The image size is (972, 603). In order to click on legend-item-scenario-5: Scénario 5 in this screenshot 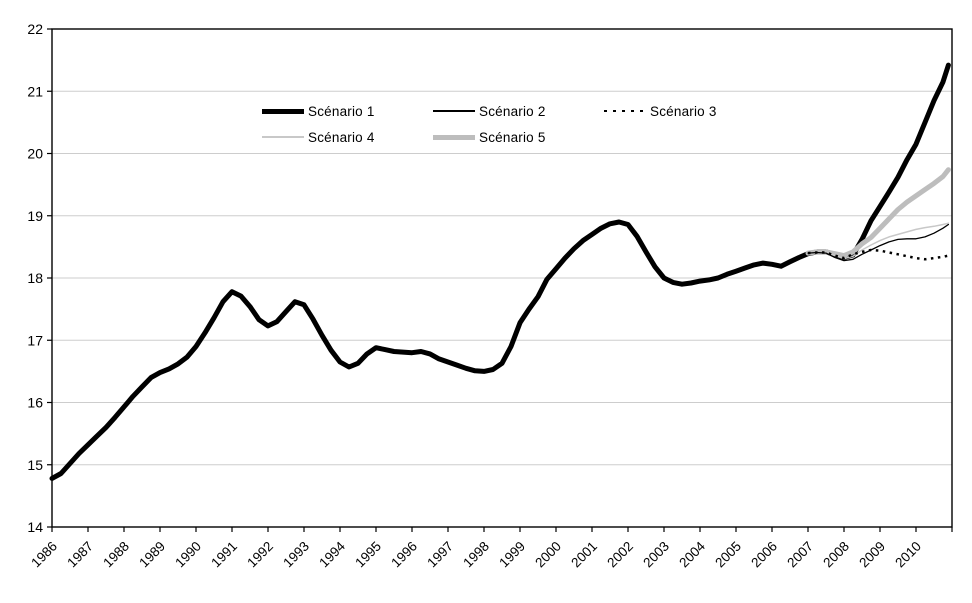, I will do `click(489, 137)`.